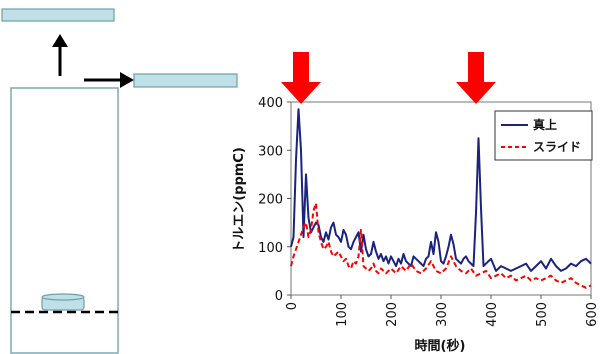 This screenshot has height=354, width=603. Describe the element at coordinates (492, 314) in the screenshot. I see `x-tick-label-4: 400` at that location.